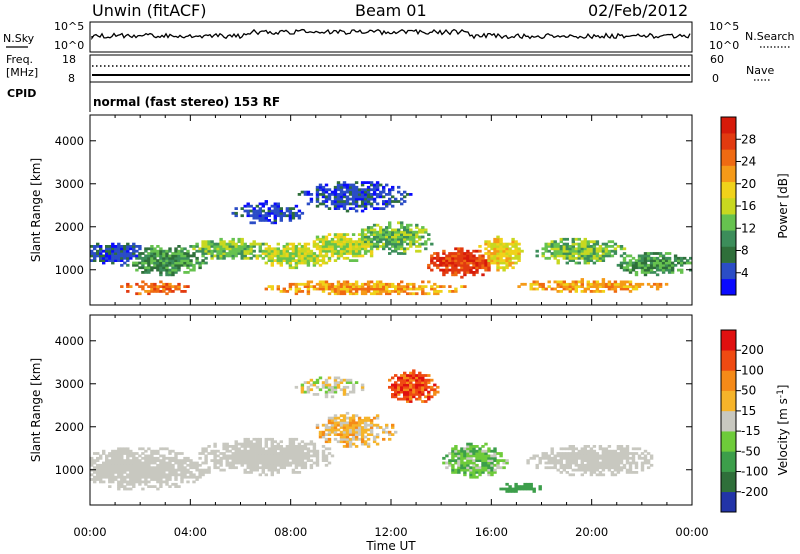 The width and height of the screenshot is (800, 554). What do you see at coordinates (69, 270) in the screenshot?
I see `y-tick-label: 1000` at bounding box center [69, 270].